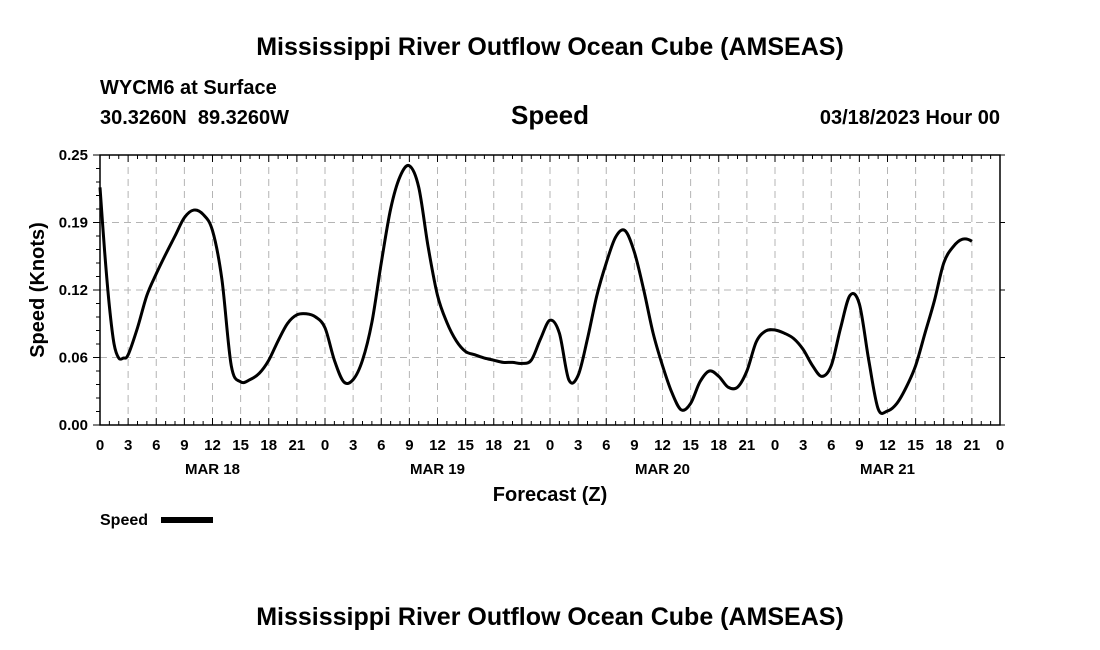  Describe the element at coordinates (188, 88) in the screenshot. I see `station-label: WYCM6 at Surface` at that location.